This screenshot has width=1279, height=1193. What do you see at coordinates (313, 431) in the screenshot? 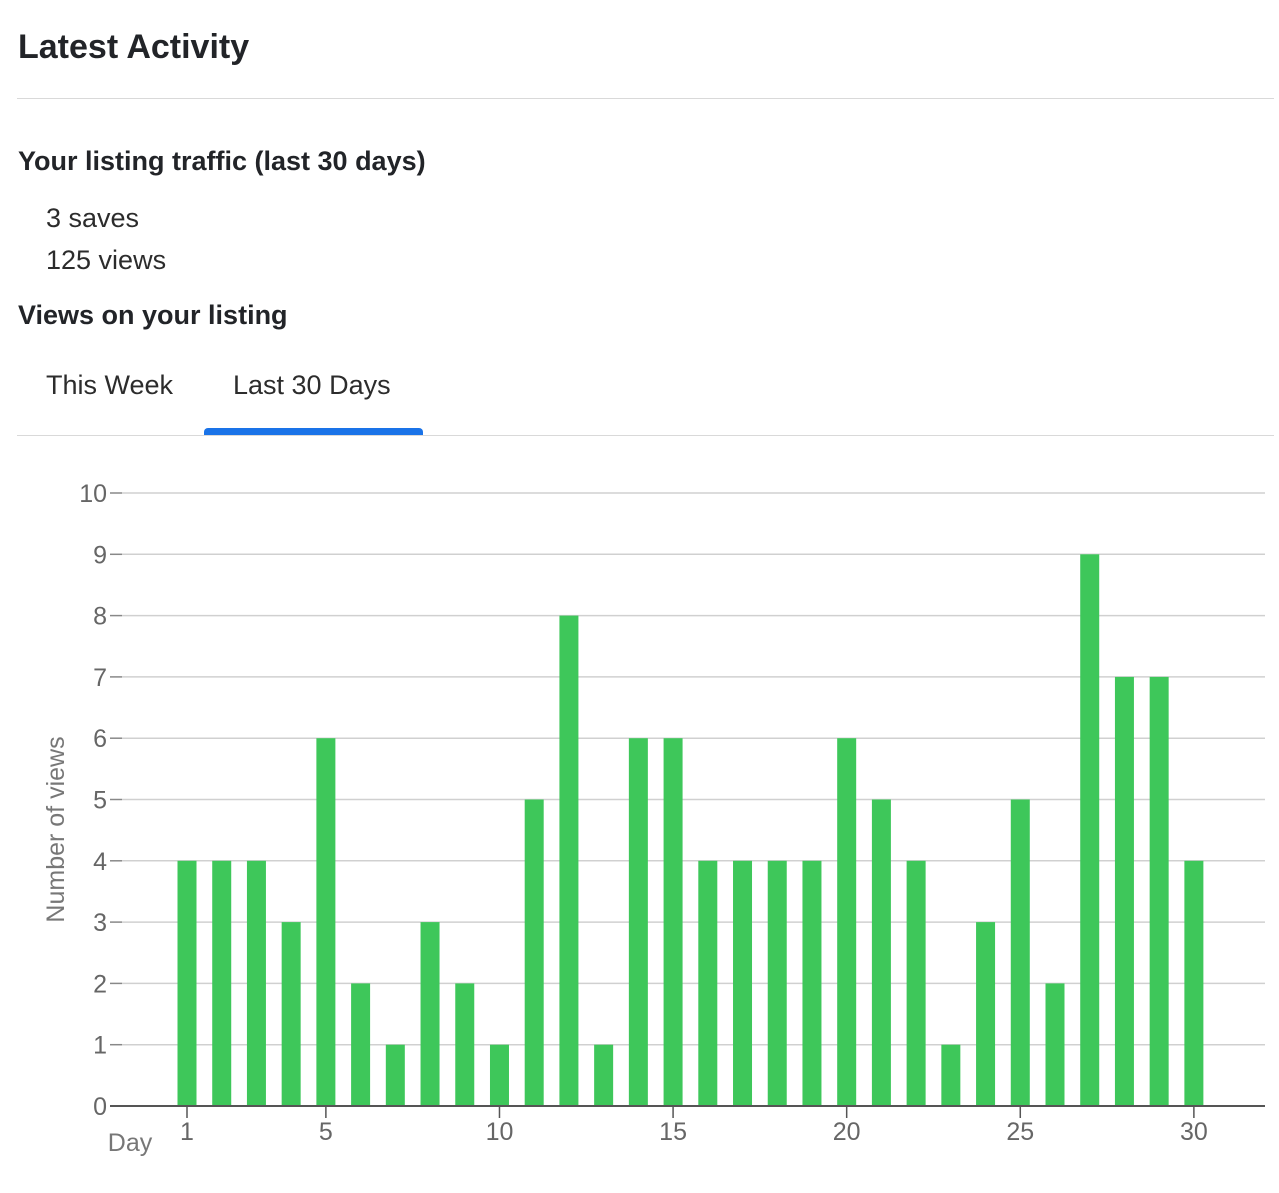
I see `active-tab-indicator` at bounding box center [313, 431].